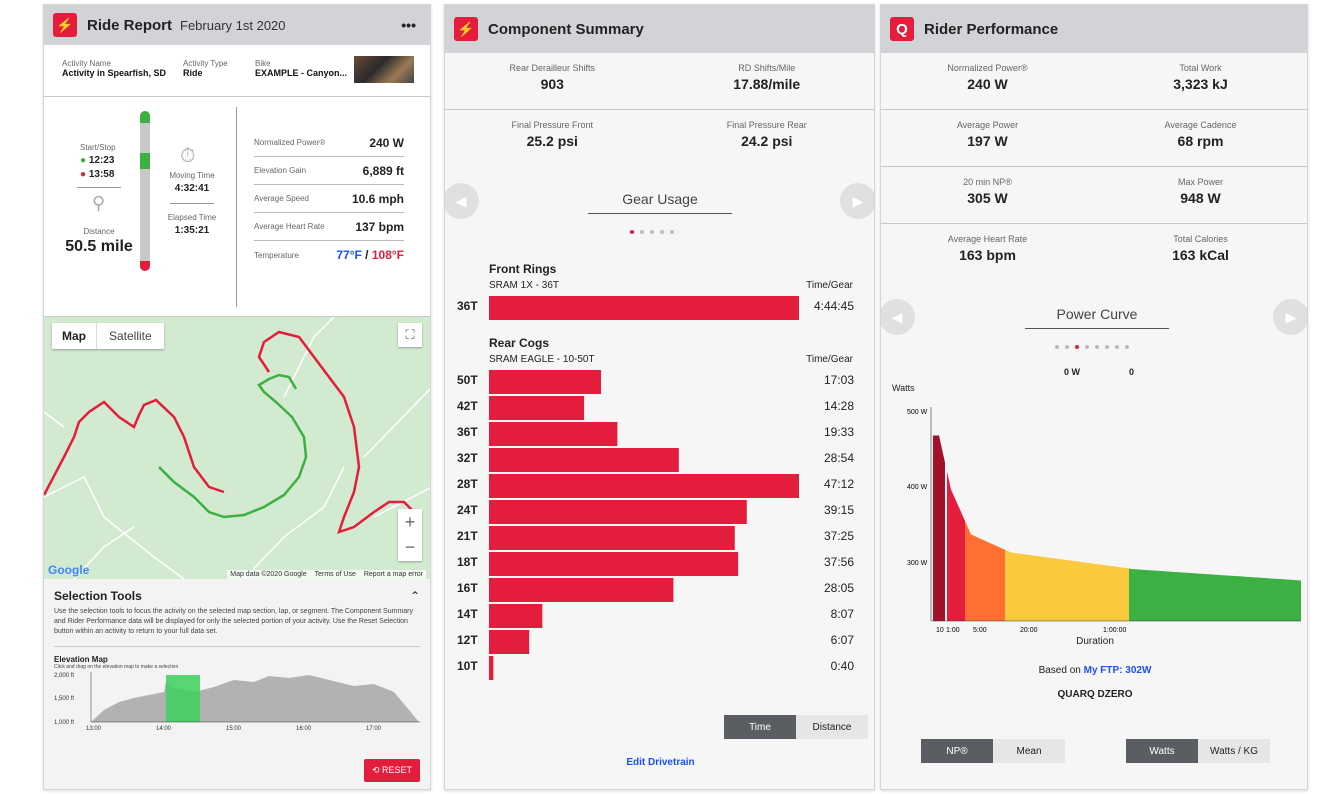 Image resolution: width=1344 pixels, height=794 pixels. What do you see at coordinates (408, 25) in the screenshot?
I see `more-menu-icon: •••` at bounding box center [408, 25].